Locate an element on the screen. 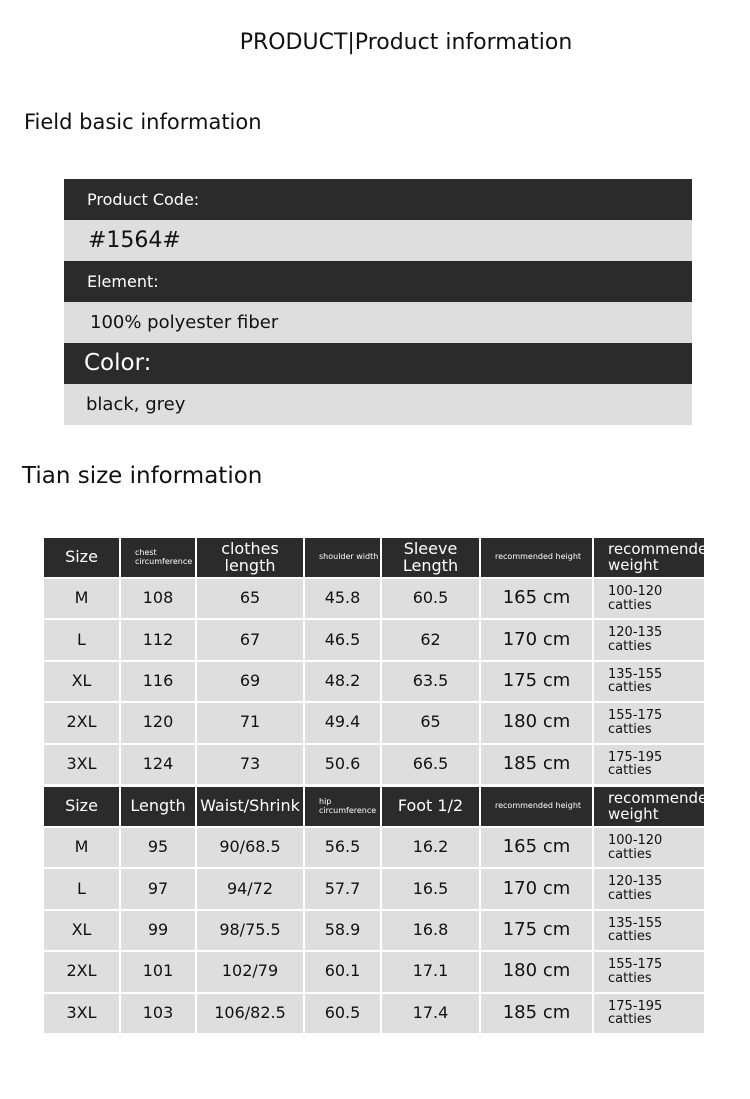 The width and height of the screenshot is (750, 1099). table-cell: 120 is located at coordinates (158, 723).